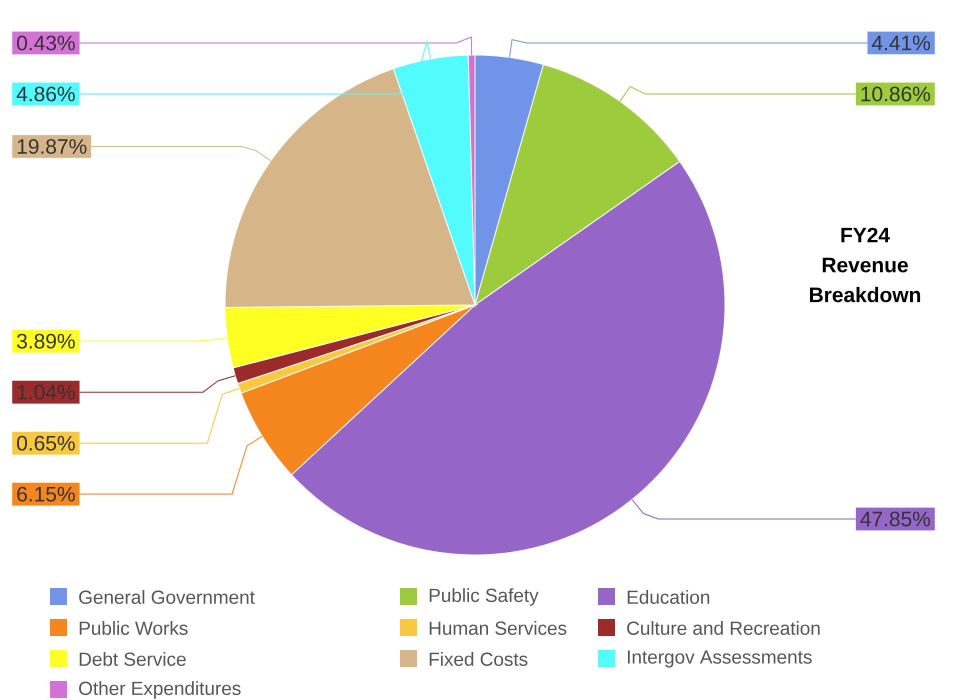 This screenshot has height=700, width=955. I want to click on data-label: 6.15%, so click(46, 494).